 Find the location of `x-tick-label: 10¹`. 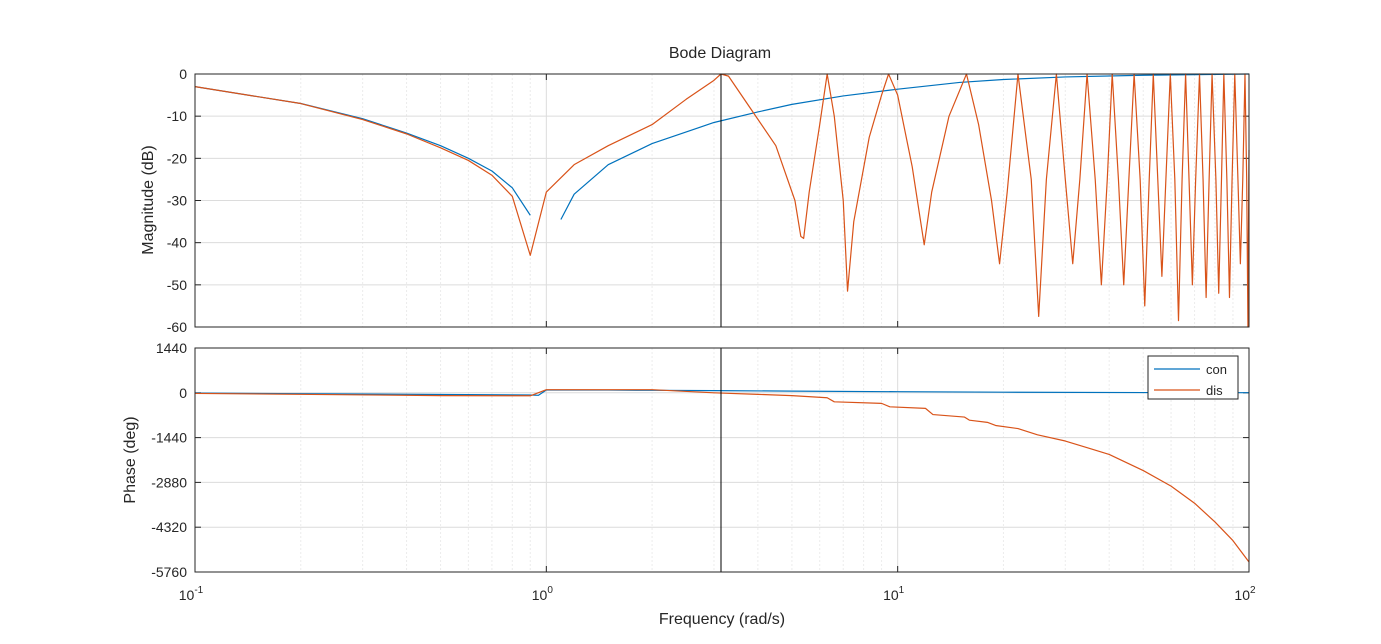

x-tick-label: 10¹ is located at coordinates (894, 594).